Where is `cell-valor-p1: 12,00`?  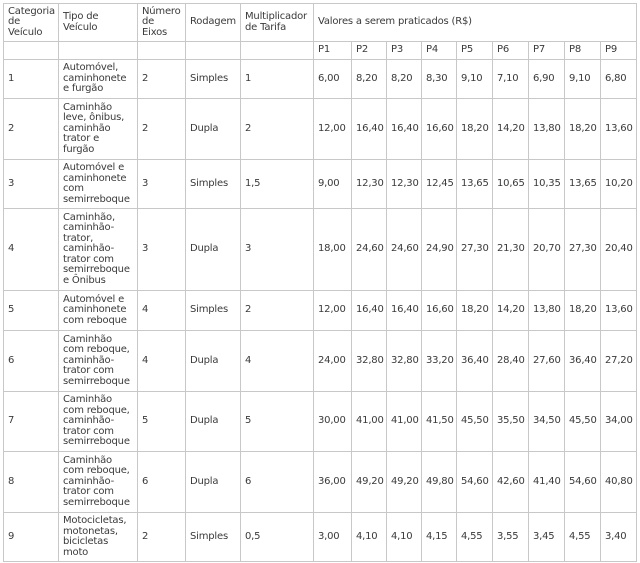
cell-valor-p1: 12,00 is located at coordinates (332, 129).